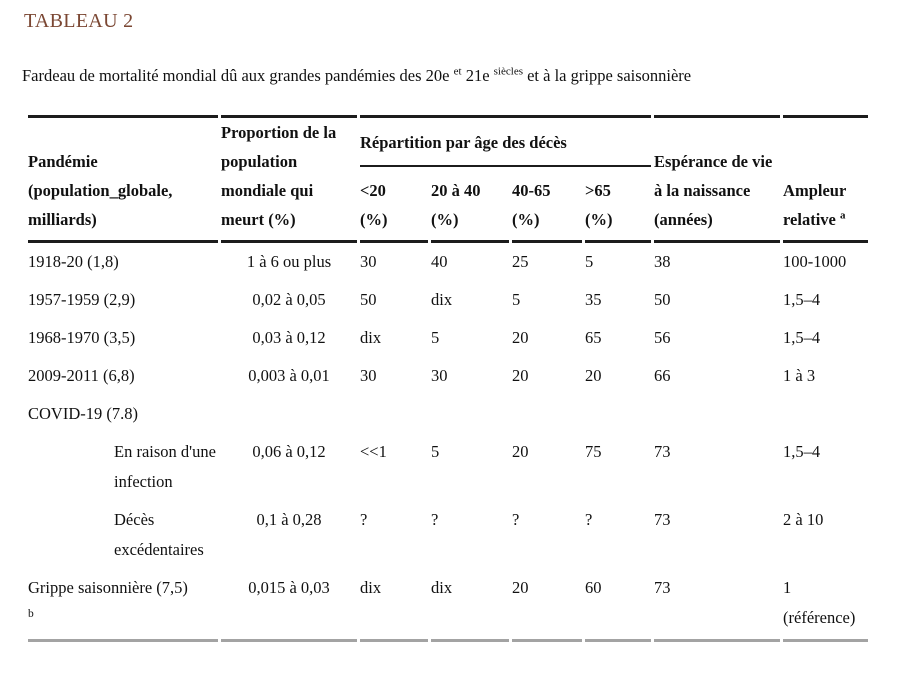 This screenshot has width=897, height=681. Describe the element at coordinates (717, 179) in the screenshot. I see `header-esperance: Espérance de vie à la naissance (années)` at that location.